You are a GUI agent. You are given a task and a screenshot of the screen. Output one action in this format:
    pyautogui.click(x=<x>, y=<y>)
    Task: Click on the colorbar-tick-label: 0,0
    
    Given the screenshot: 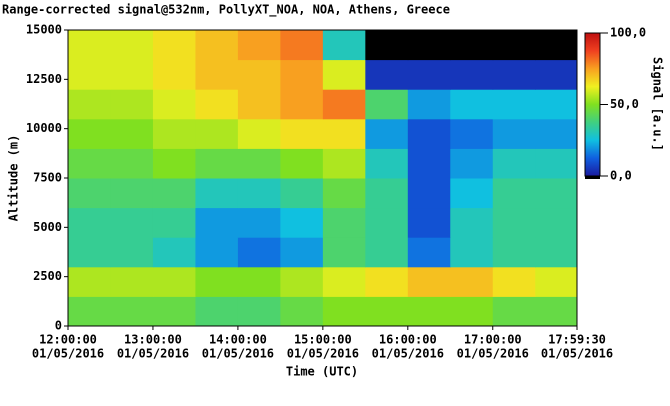 What is the action you would take?
    pyautogui.click(x=621, y=176)
    